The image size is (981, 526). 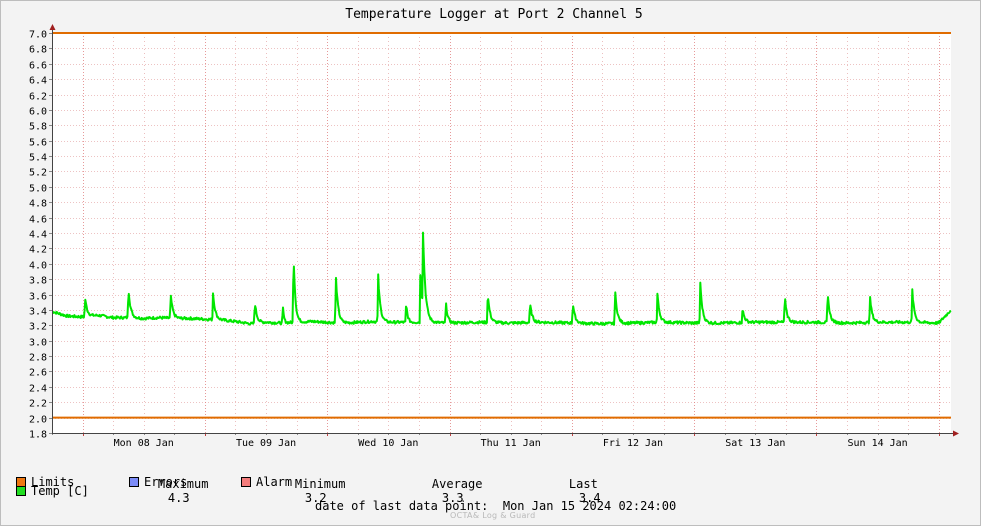 What do you see at coordinates (38, 297) in the screenshot?
I see `y-tick-label: 3.6` at bounding box center [38, 297].